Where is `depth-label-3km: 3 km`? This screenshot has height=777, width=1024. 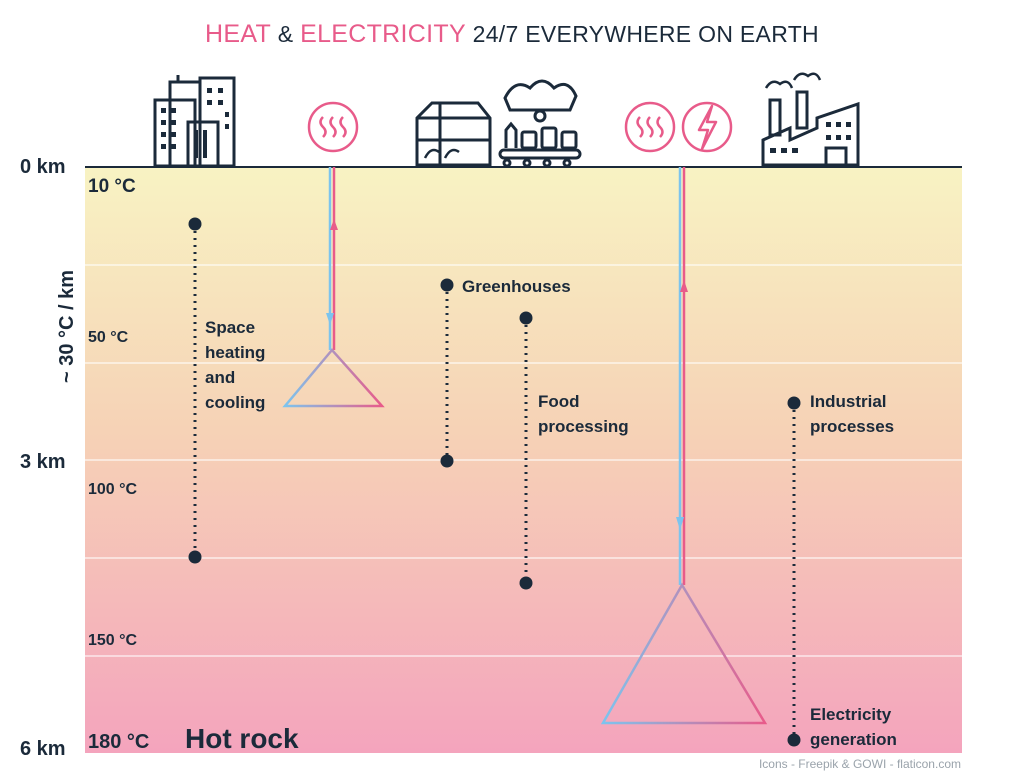
depth-label-3km: 3 km is located at coordinates (43, 462).